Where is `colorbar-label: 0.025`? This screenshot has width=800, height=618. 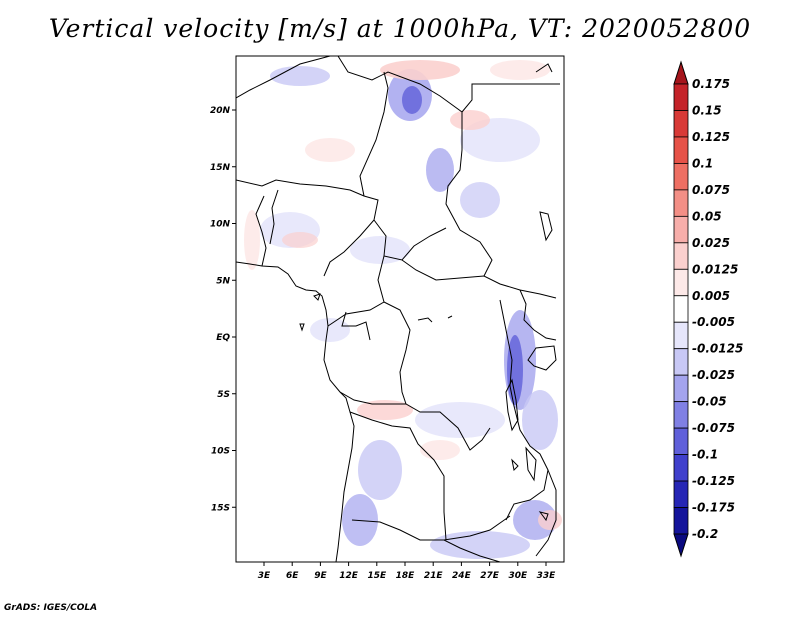
colorbar-label: 0.025 is located at coordinates (711, 243).